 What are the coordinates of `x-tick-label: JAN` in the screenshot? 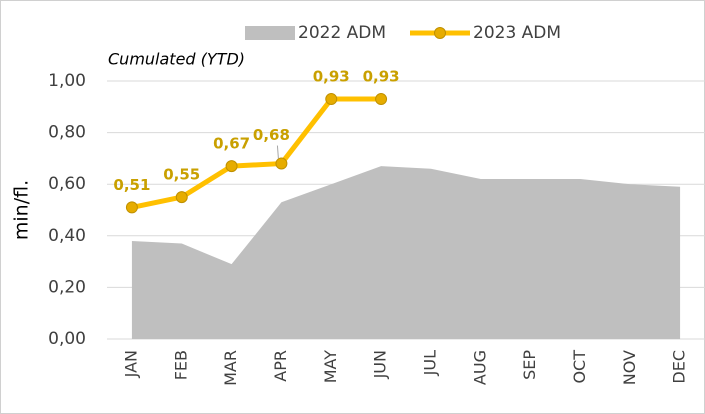 It's located at (130, 364).